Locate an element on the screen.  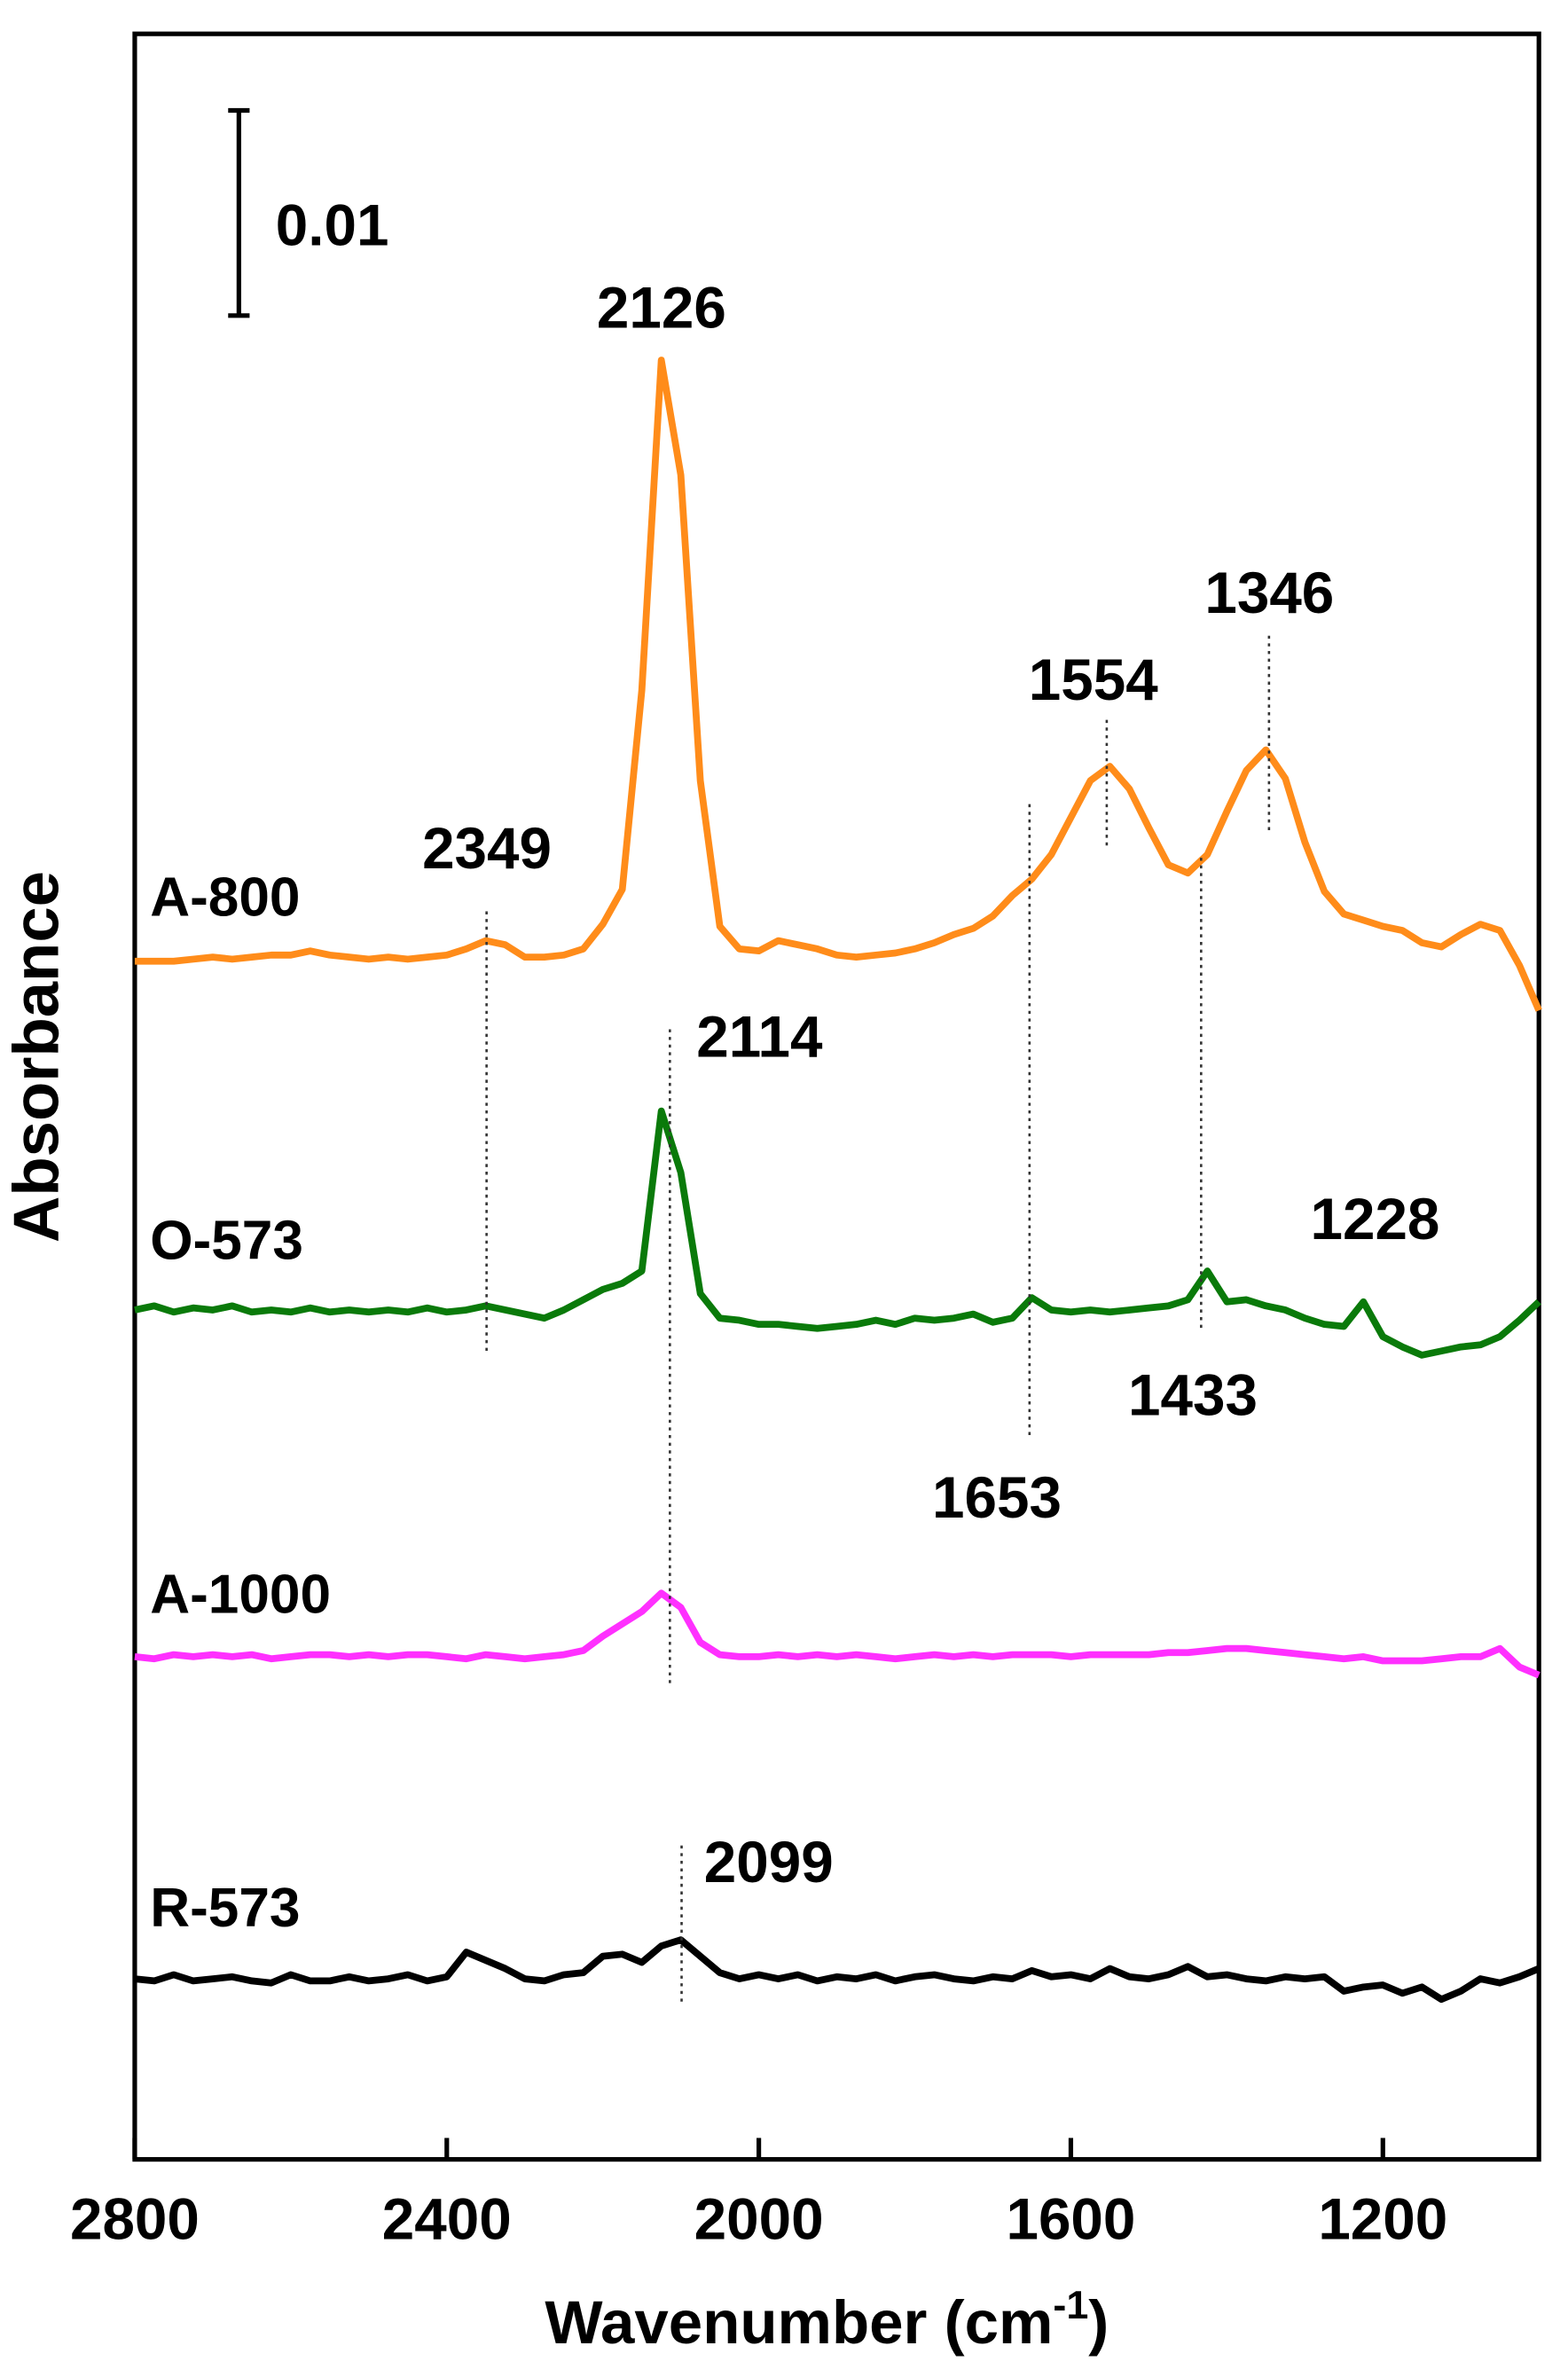
peak-label: 1346 is located at coordinates (1269, 593).